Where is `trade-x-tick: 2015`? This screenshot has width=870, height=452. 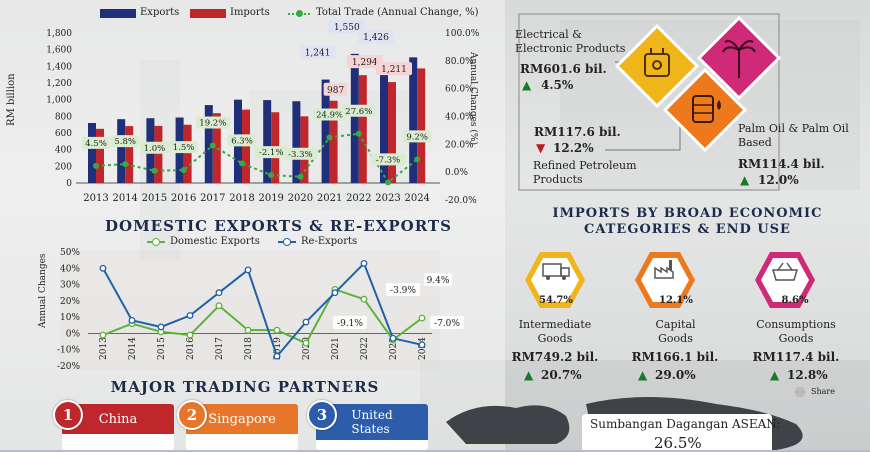
trade-x-tick: 2015 is located at coordinates (154, 198).